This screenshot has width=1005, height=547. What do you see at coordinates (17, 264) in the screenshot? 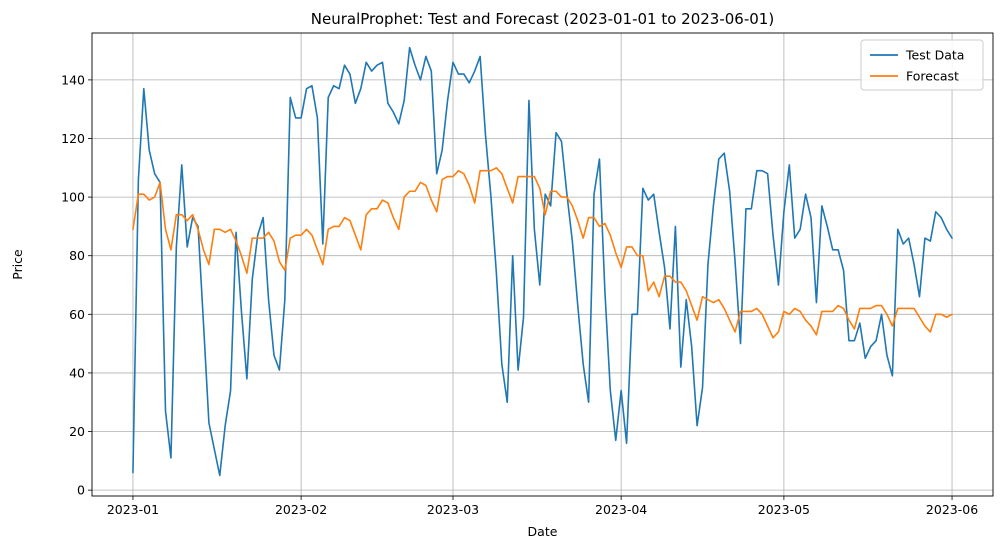
I see `y-axis-label: Price` at bounding box center [17, 264].